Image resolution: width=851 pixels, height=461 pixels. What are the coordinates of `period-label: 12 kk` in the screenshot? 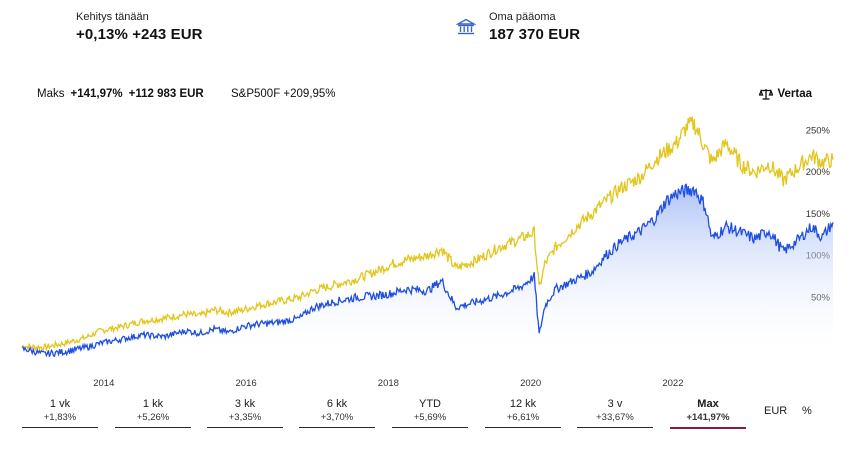 It's located at (523, 404).